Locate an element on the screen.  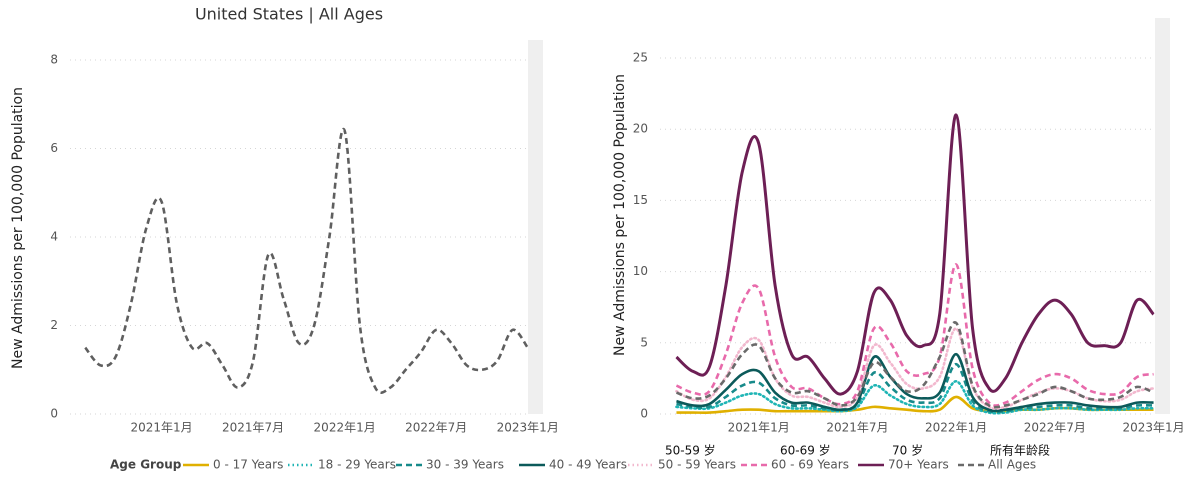
y-tick-label: 10 is located at coordinates (640, 271).